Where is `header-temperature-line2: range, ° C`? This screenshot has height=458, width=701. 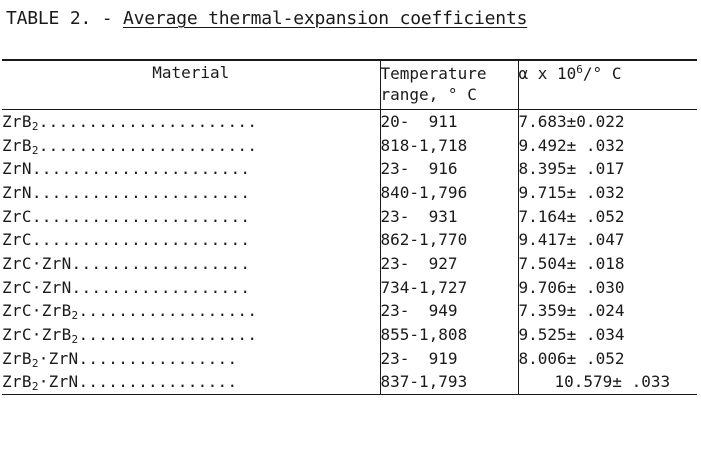 header-temperature-line2: range, ° C is located at coordinates (428, 94).